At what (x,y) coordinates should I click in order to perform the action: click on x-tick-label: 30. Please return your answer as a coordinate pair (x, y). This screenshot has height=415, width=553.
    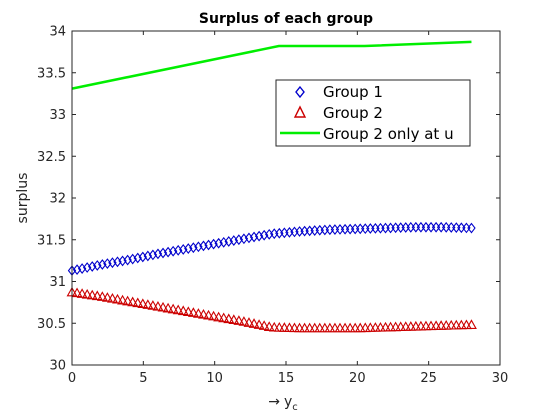
    Looking at the image, I should click on (500, 378).